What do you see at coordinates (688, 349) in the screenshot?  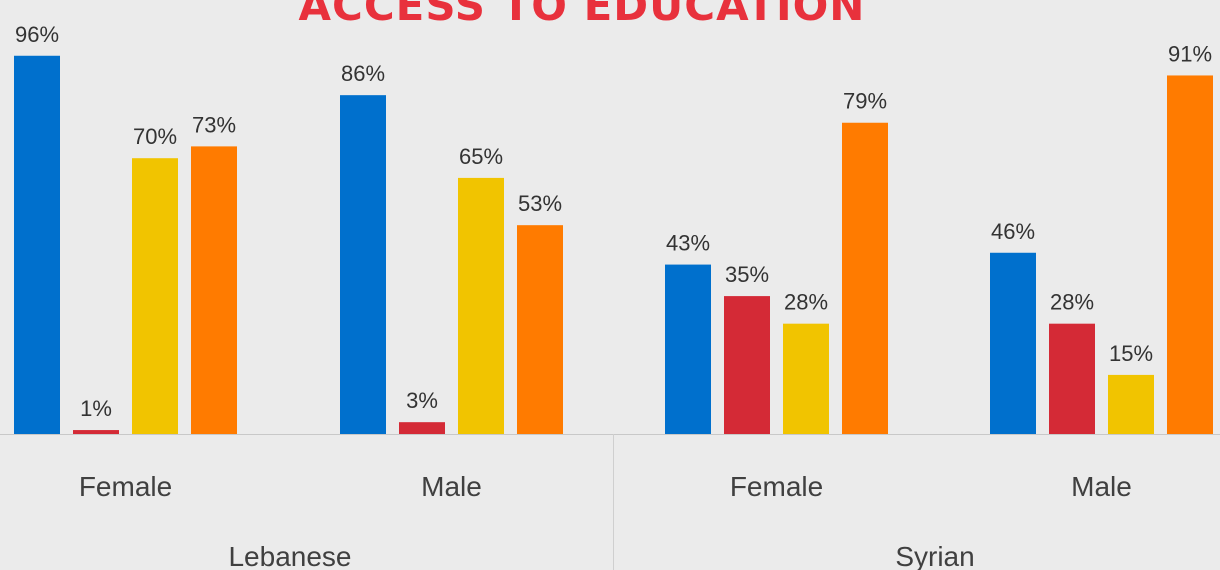 I see `bar-cat2-series0` at bounding box center [688, 349].